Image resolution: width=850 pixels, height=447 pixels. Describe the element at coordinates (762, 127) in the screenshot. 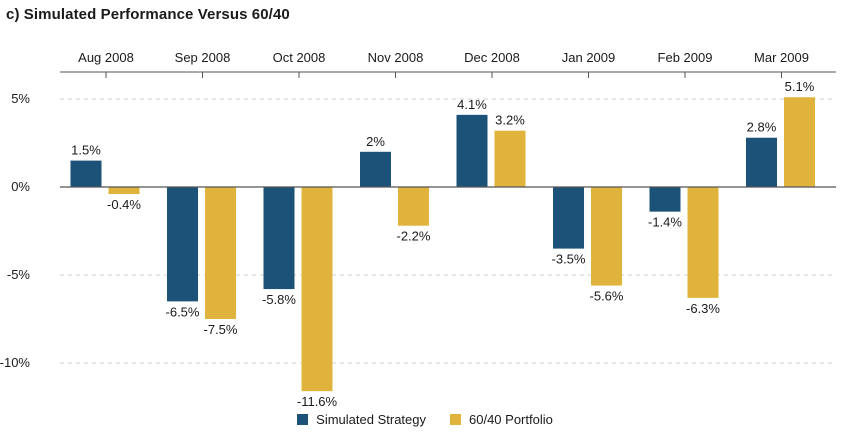

I see `data-label: 2.8%` at that location.